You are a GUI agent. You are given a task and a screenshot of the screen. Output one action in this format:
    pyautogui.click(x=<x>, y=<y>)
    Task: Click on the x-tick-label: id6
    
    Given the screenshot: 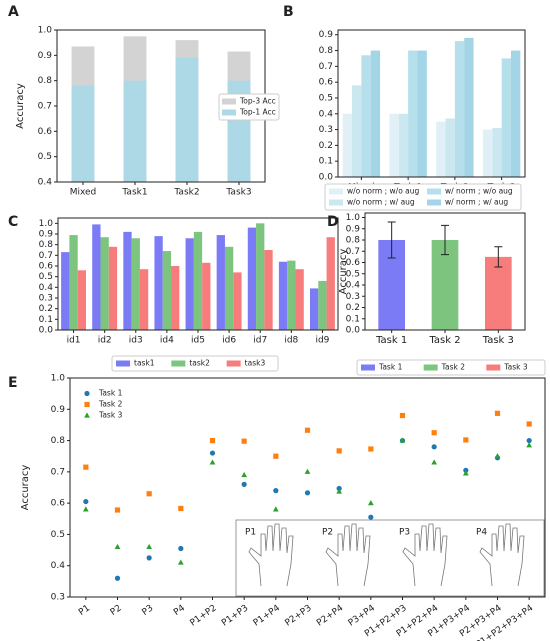 What is the action you would take?
    pyautogui.click(x=229, y=341)
    